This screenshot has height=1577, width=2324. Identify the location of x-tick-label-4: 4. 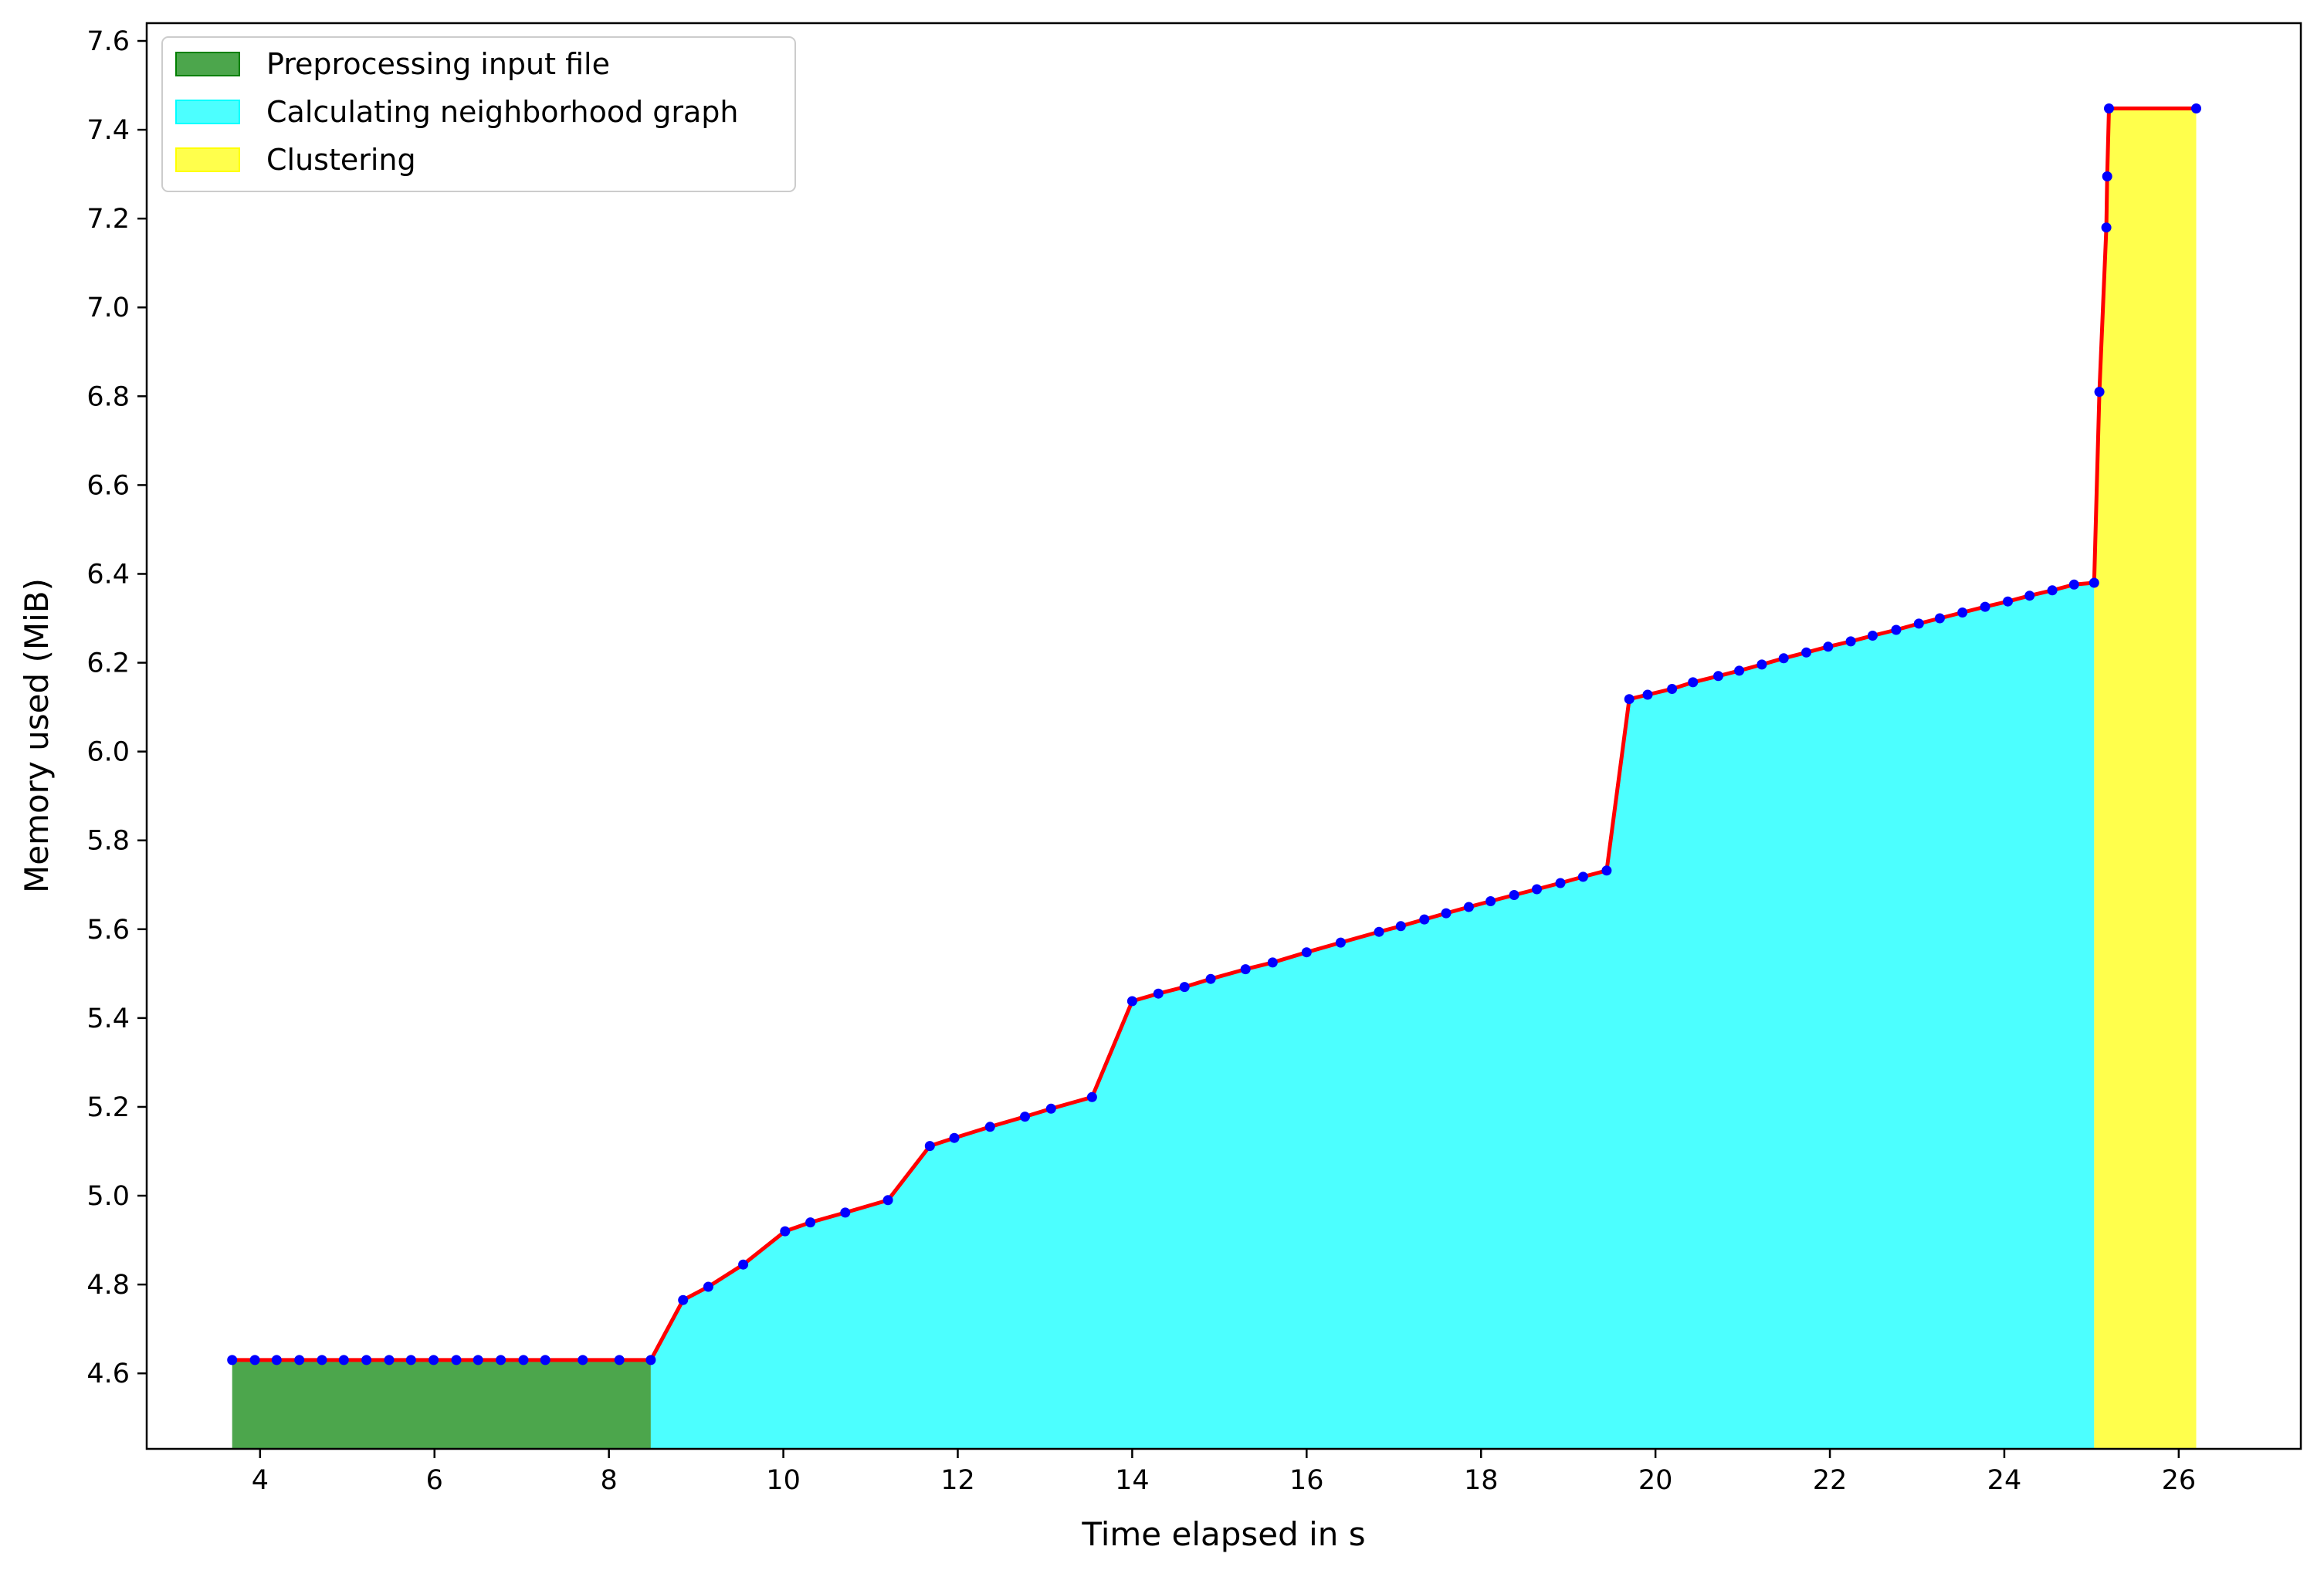
(260, 1480).